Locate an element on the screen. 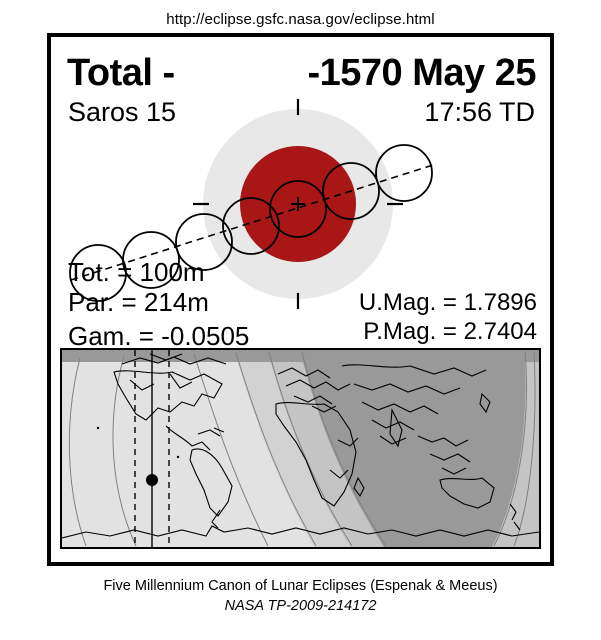 The height and width of the screenshot is (640, 601). zenith-marker-dot is located at coordinates (152, 480).